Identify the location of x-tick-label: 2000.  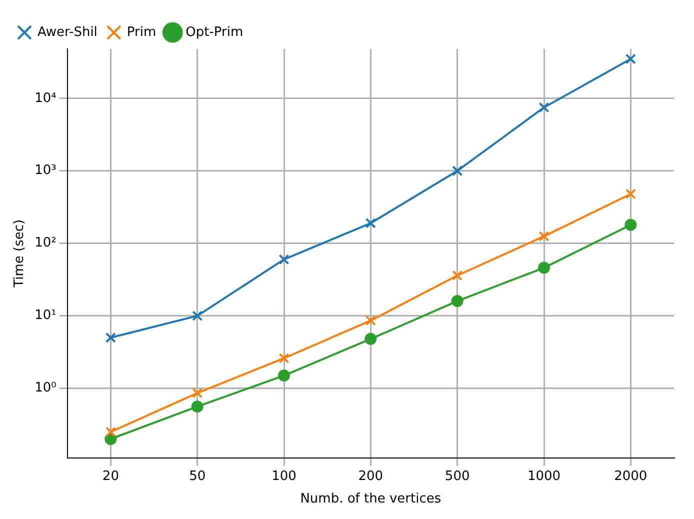
(631, 476).